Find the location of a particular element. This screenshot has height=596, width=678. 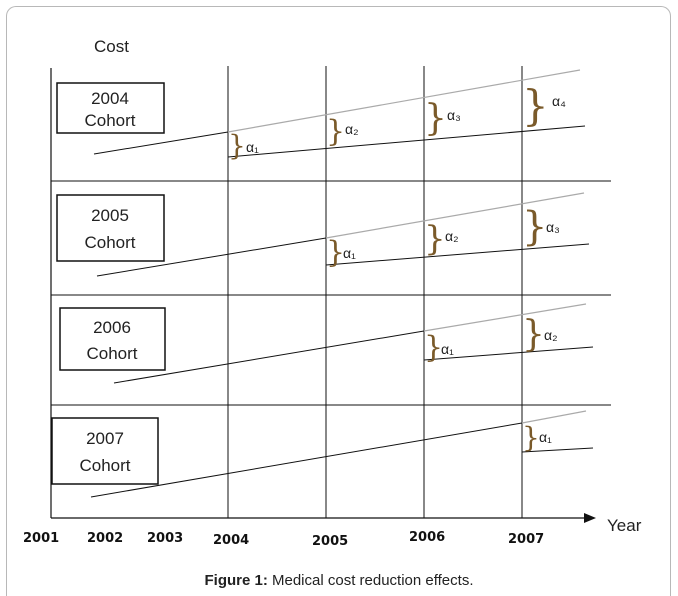

cost-trend-line is located at coordinates (161, 143).